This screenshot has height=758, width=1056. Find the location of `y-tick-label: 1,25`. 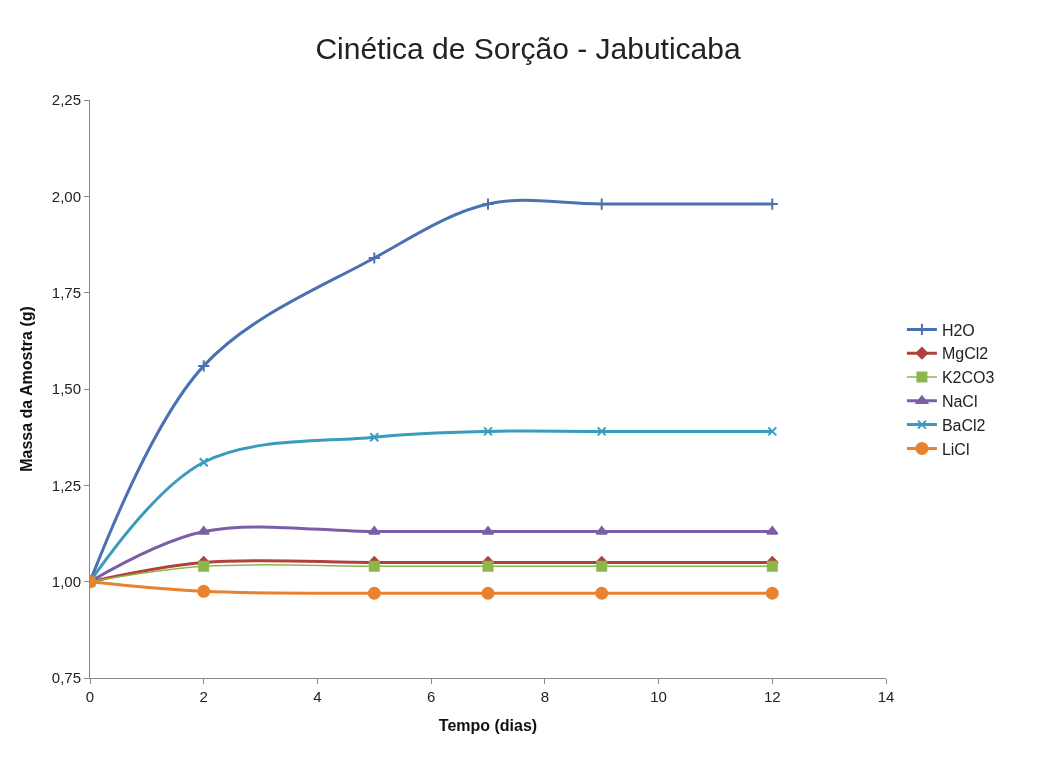

y-tick-label: 1,25 is located at coordinates (66, 485).